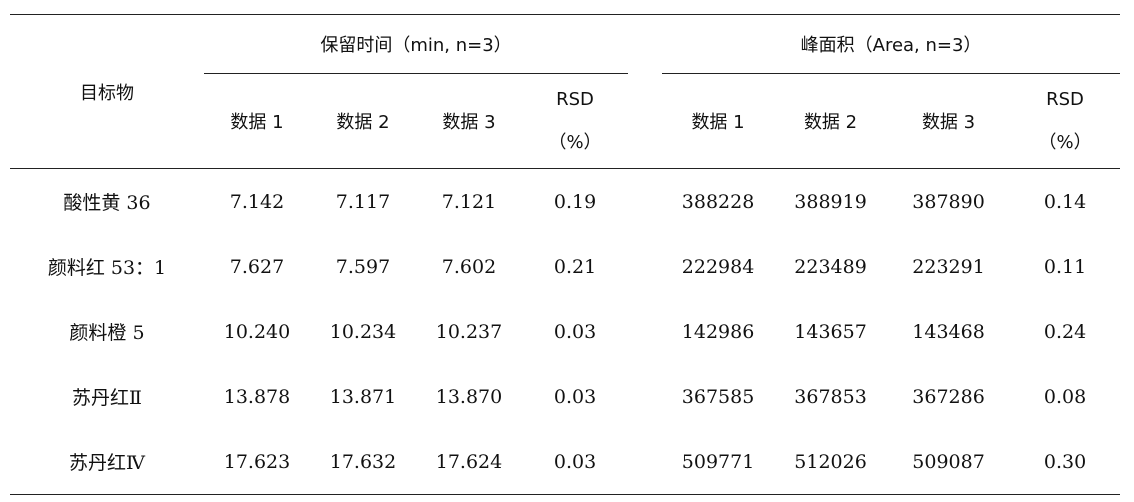 This screenshot has height=502, width=1134. What do you see at coordinates (718, 462) in the screenshot?
I see `area-value: 509771` at bounding box center [718, 462].